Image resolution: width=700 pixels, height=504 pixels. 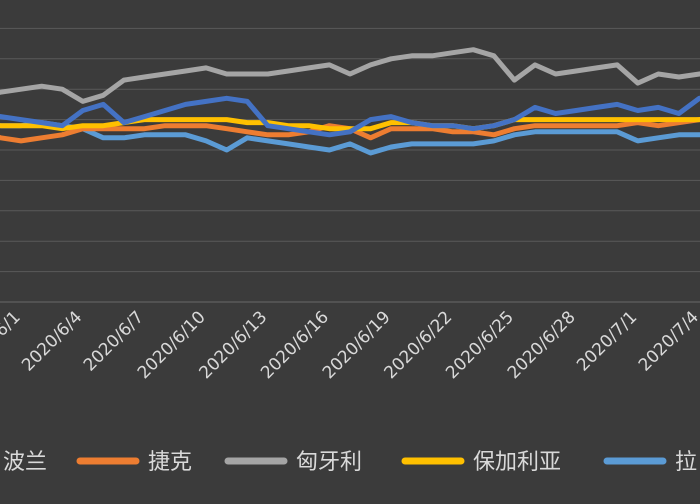 What do you see at coordinates (25, 462) in the screenshot?
I see `legend-label: 波兰` at bounding box center [25, 462].